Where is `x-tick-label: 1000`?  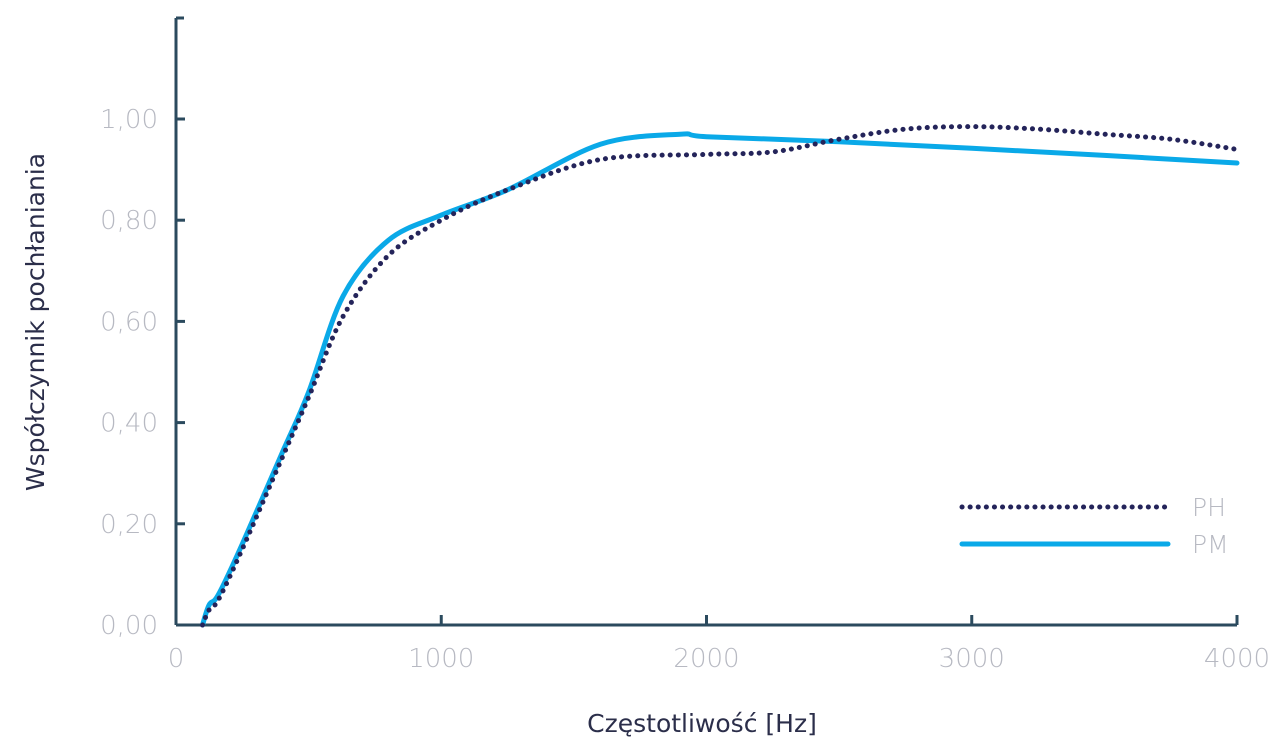
x-tick-label: 1000 is located at coordinates (441, 659).